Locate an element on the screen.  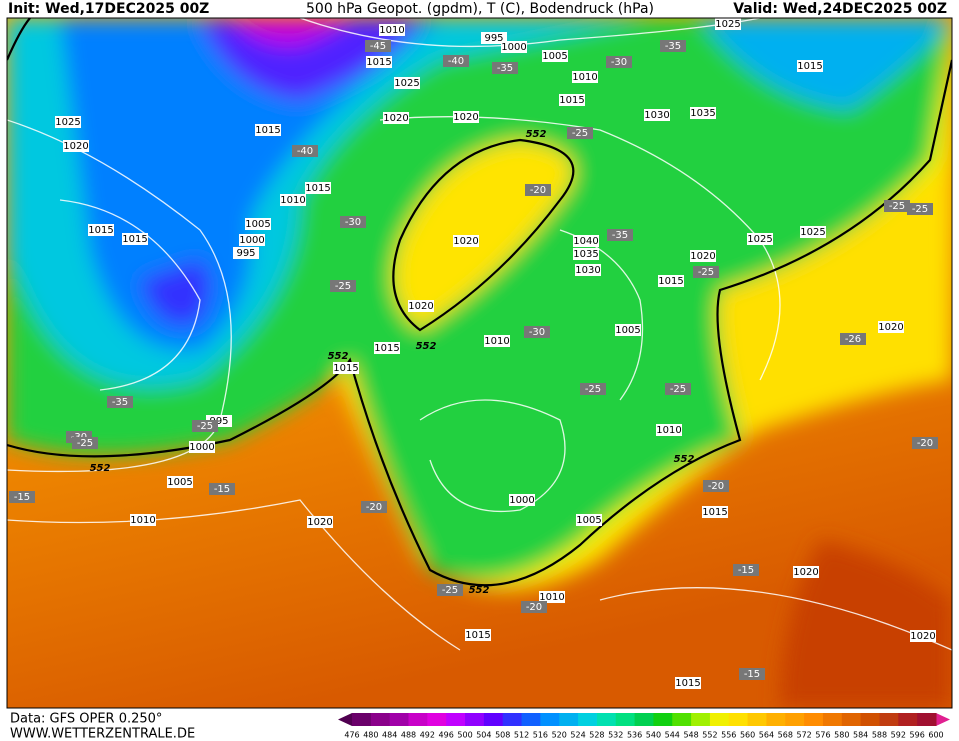
isobar-label: 1035 is located at coordinates (702, 113).